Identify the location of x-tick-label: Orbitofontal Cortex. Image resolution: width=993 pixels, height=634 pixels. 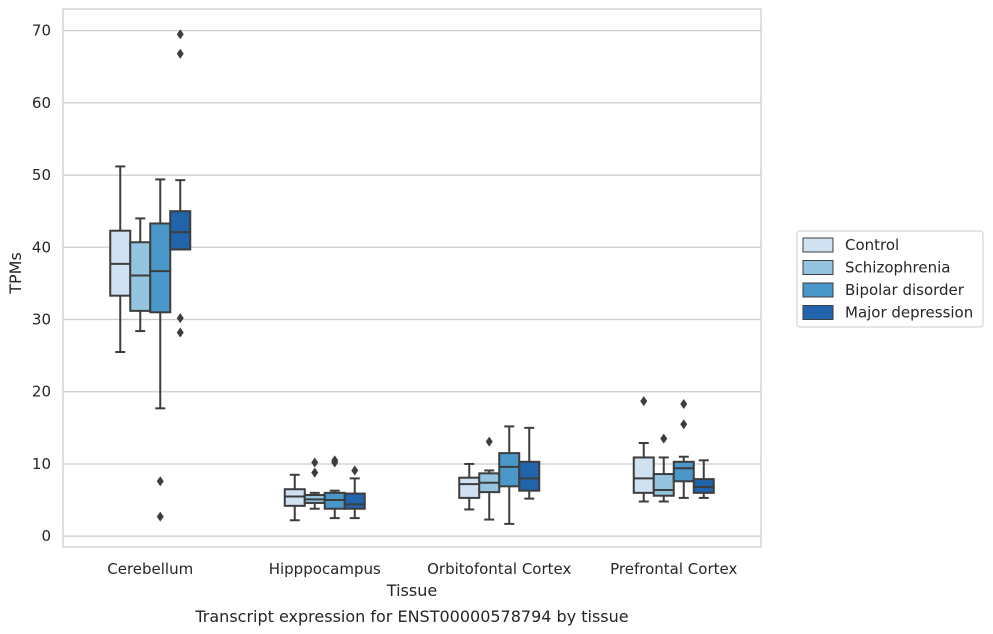
(499, 569).